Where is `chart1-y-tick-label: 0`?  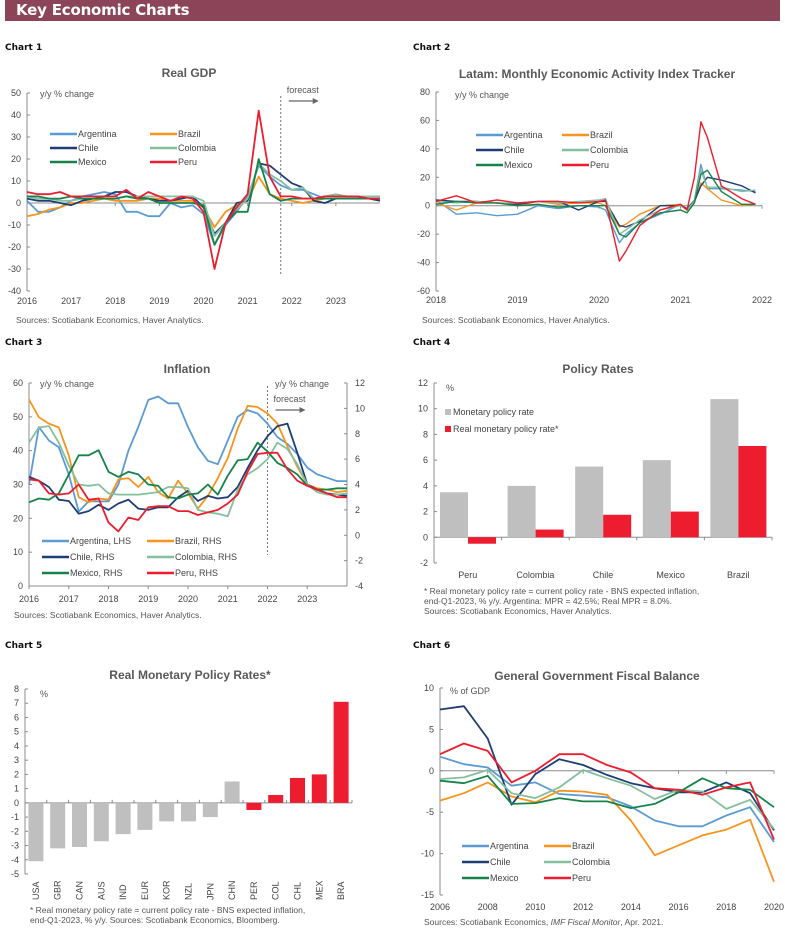 chart1-y-tick-label: 0 is located at coordinates (18, 203).